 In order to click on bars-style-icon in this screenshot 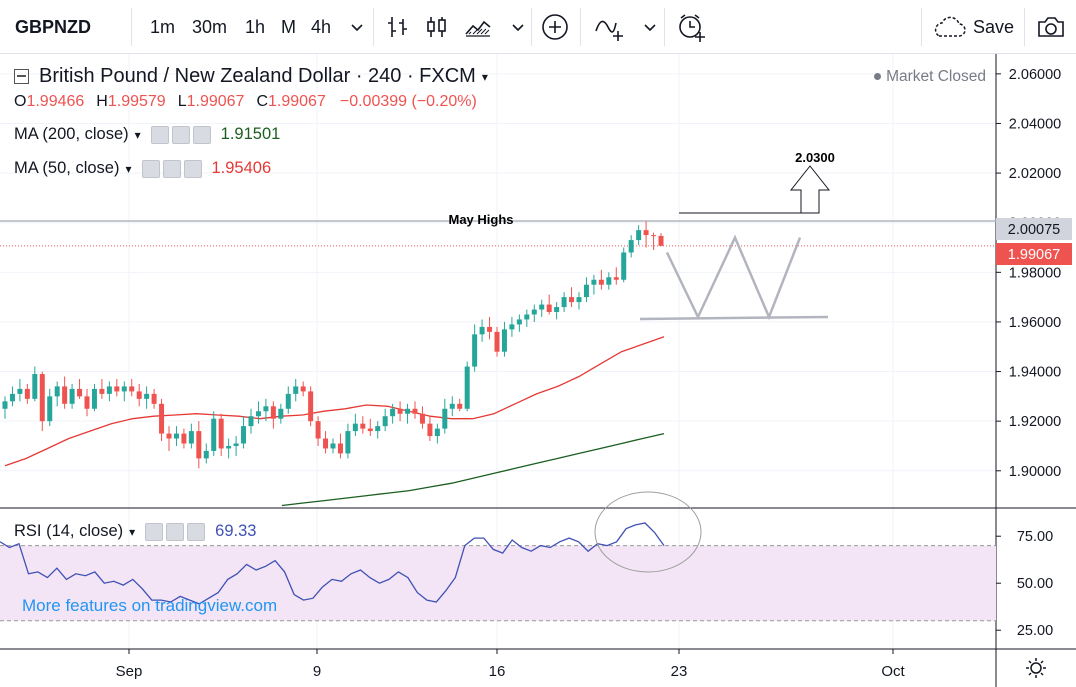, I will do `click(398, 27)`.